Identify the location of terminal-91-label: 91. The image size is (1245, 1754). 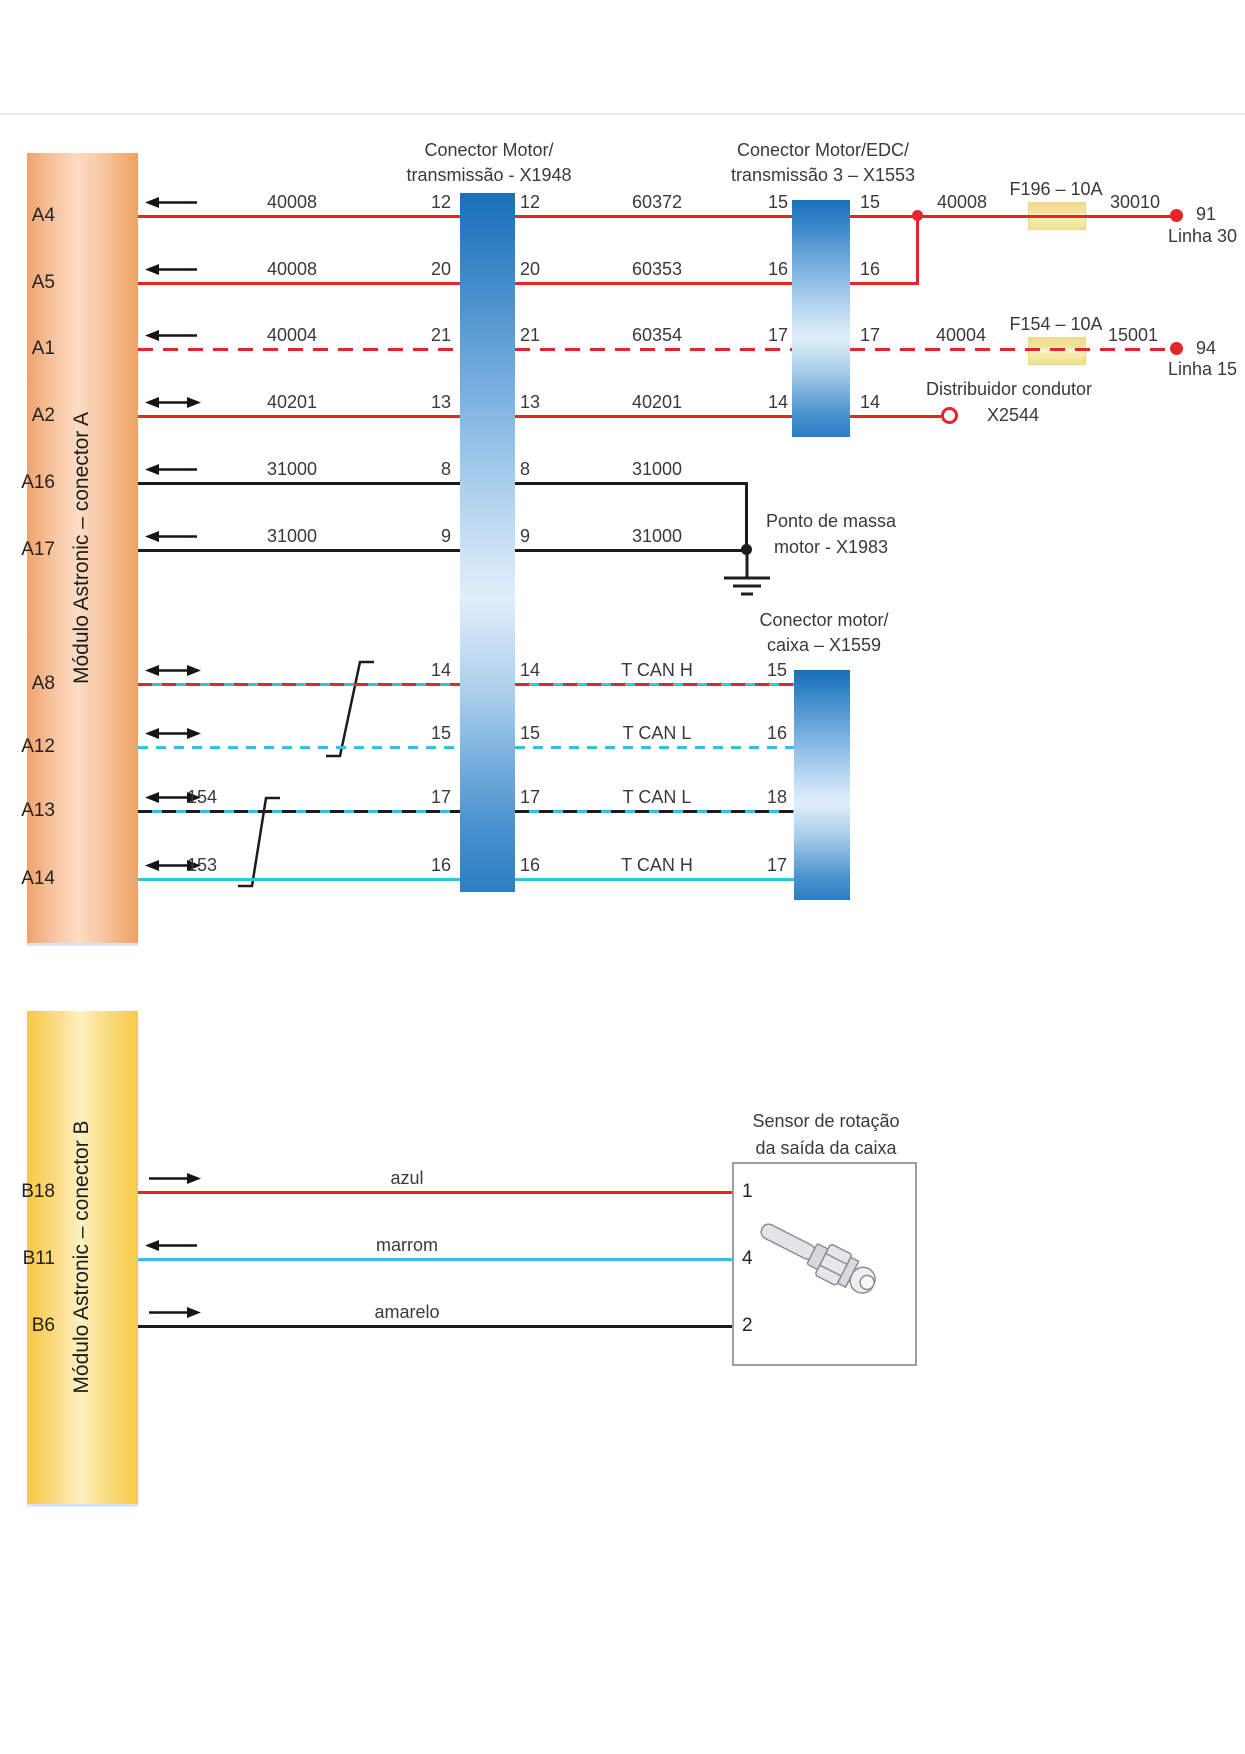
(1206, 214).